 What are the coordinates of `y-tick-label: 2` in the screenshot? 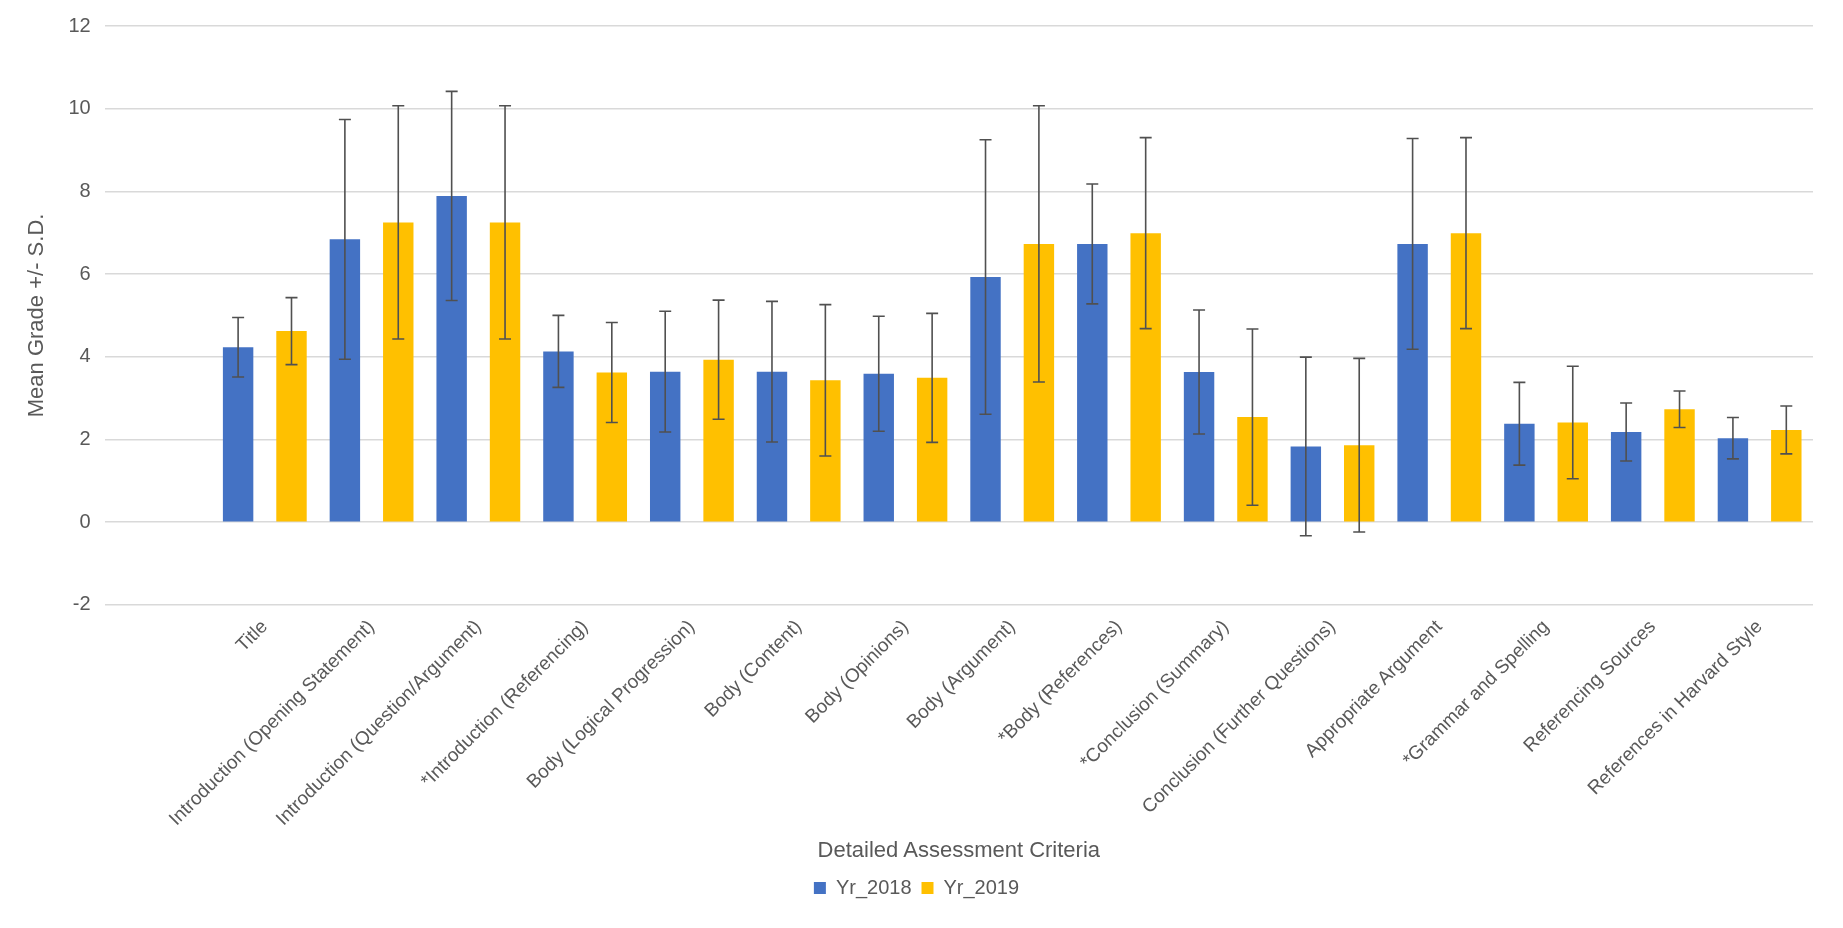 It's located at (85, 437).